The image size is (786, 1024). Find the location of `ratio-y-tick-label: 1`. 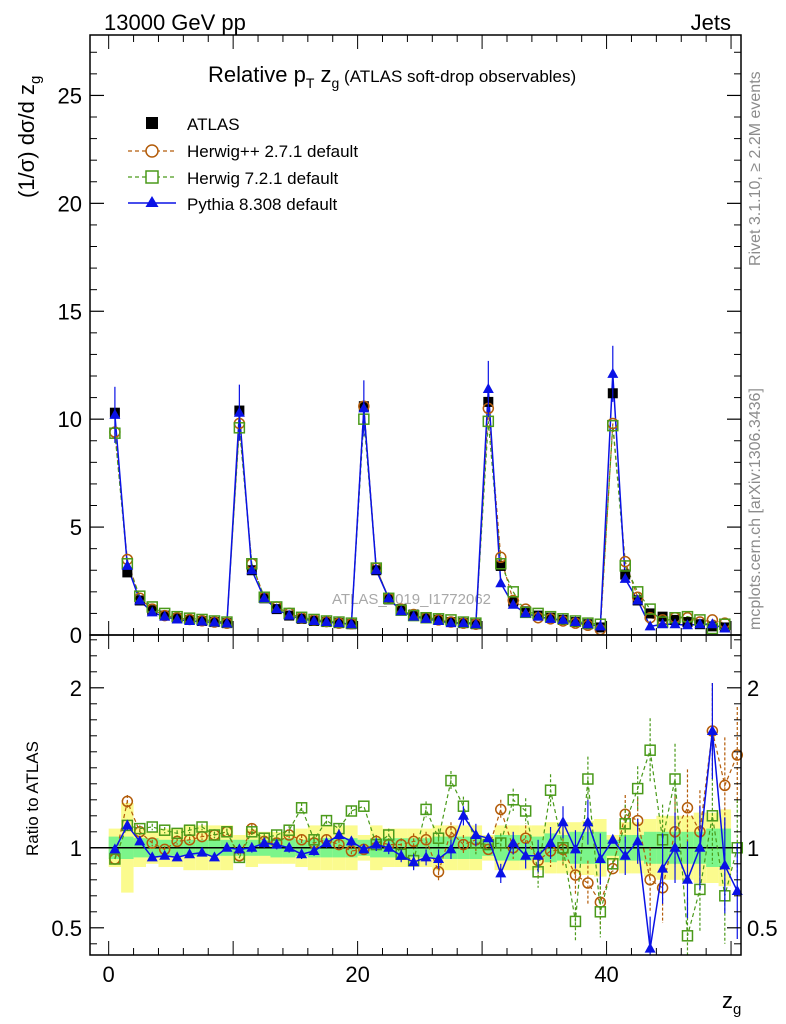

ratio-y-tick-label: 1 is located at coordinates (76, 848).